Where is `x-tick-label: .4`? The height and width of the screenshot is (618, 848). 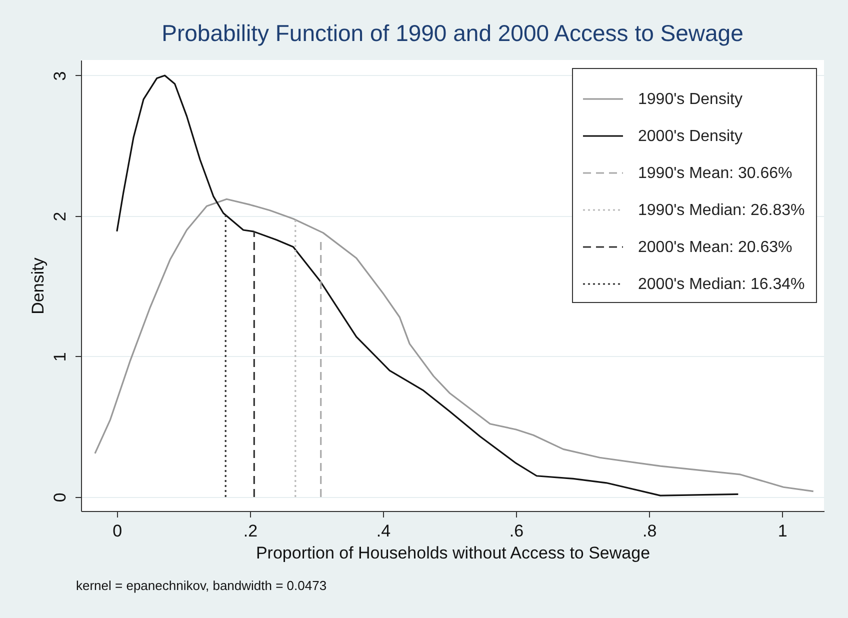 x-tick-label: .4 is located at coordinates (383, 531).